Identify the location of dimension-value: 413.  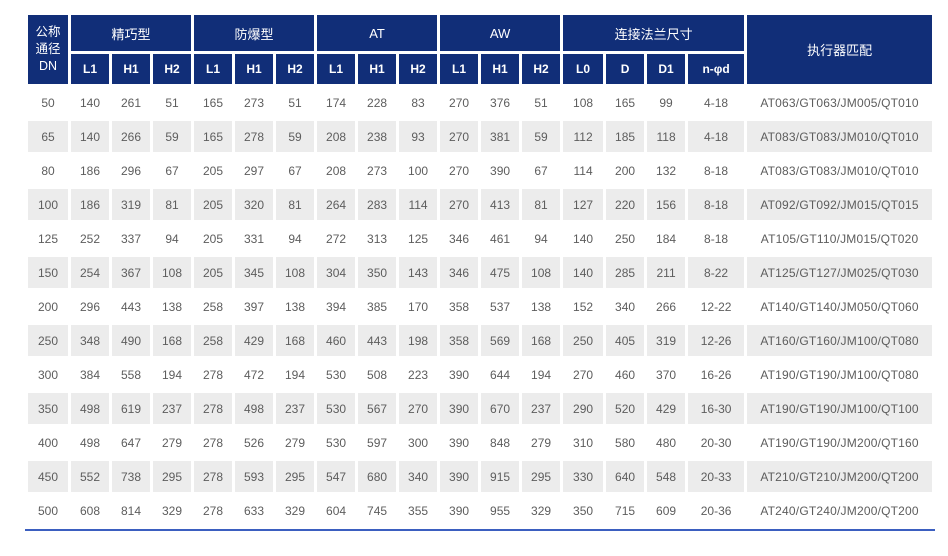
(500, 204).